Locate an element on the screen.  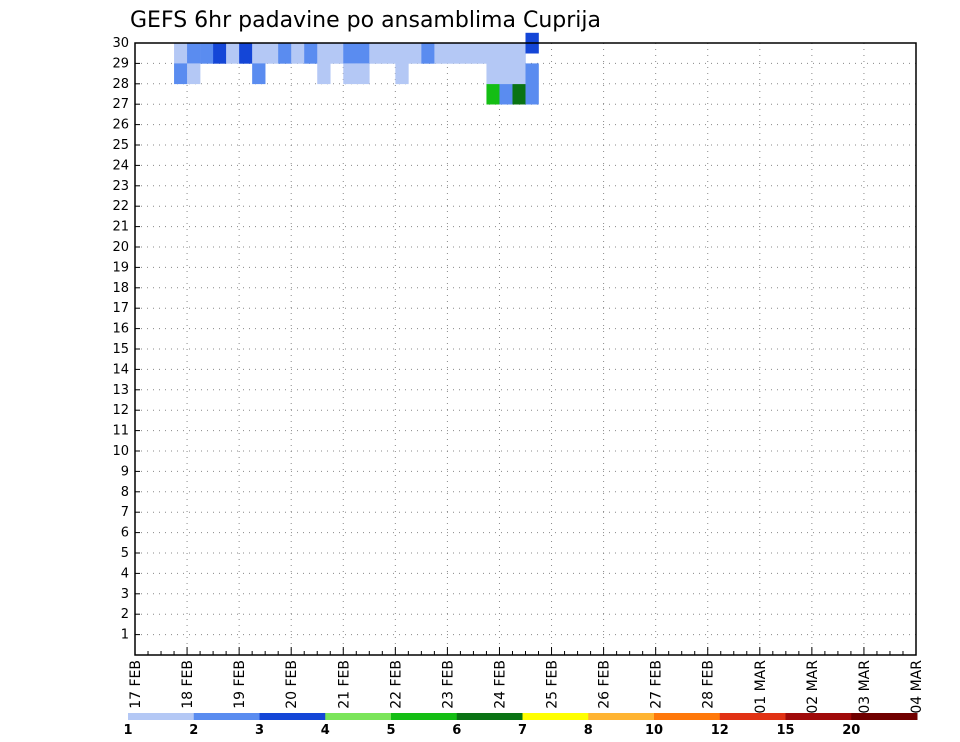
y-tick-label: 13 is located at coordinates (120, 390).